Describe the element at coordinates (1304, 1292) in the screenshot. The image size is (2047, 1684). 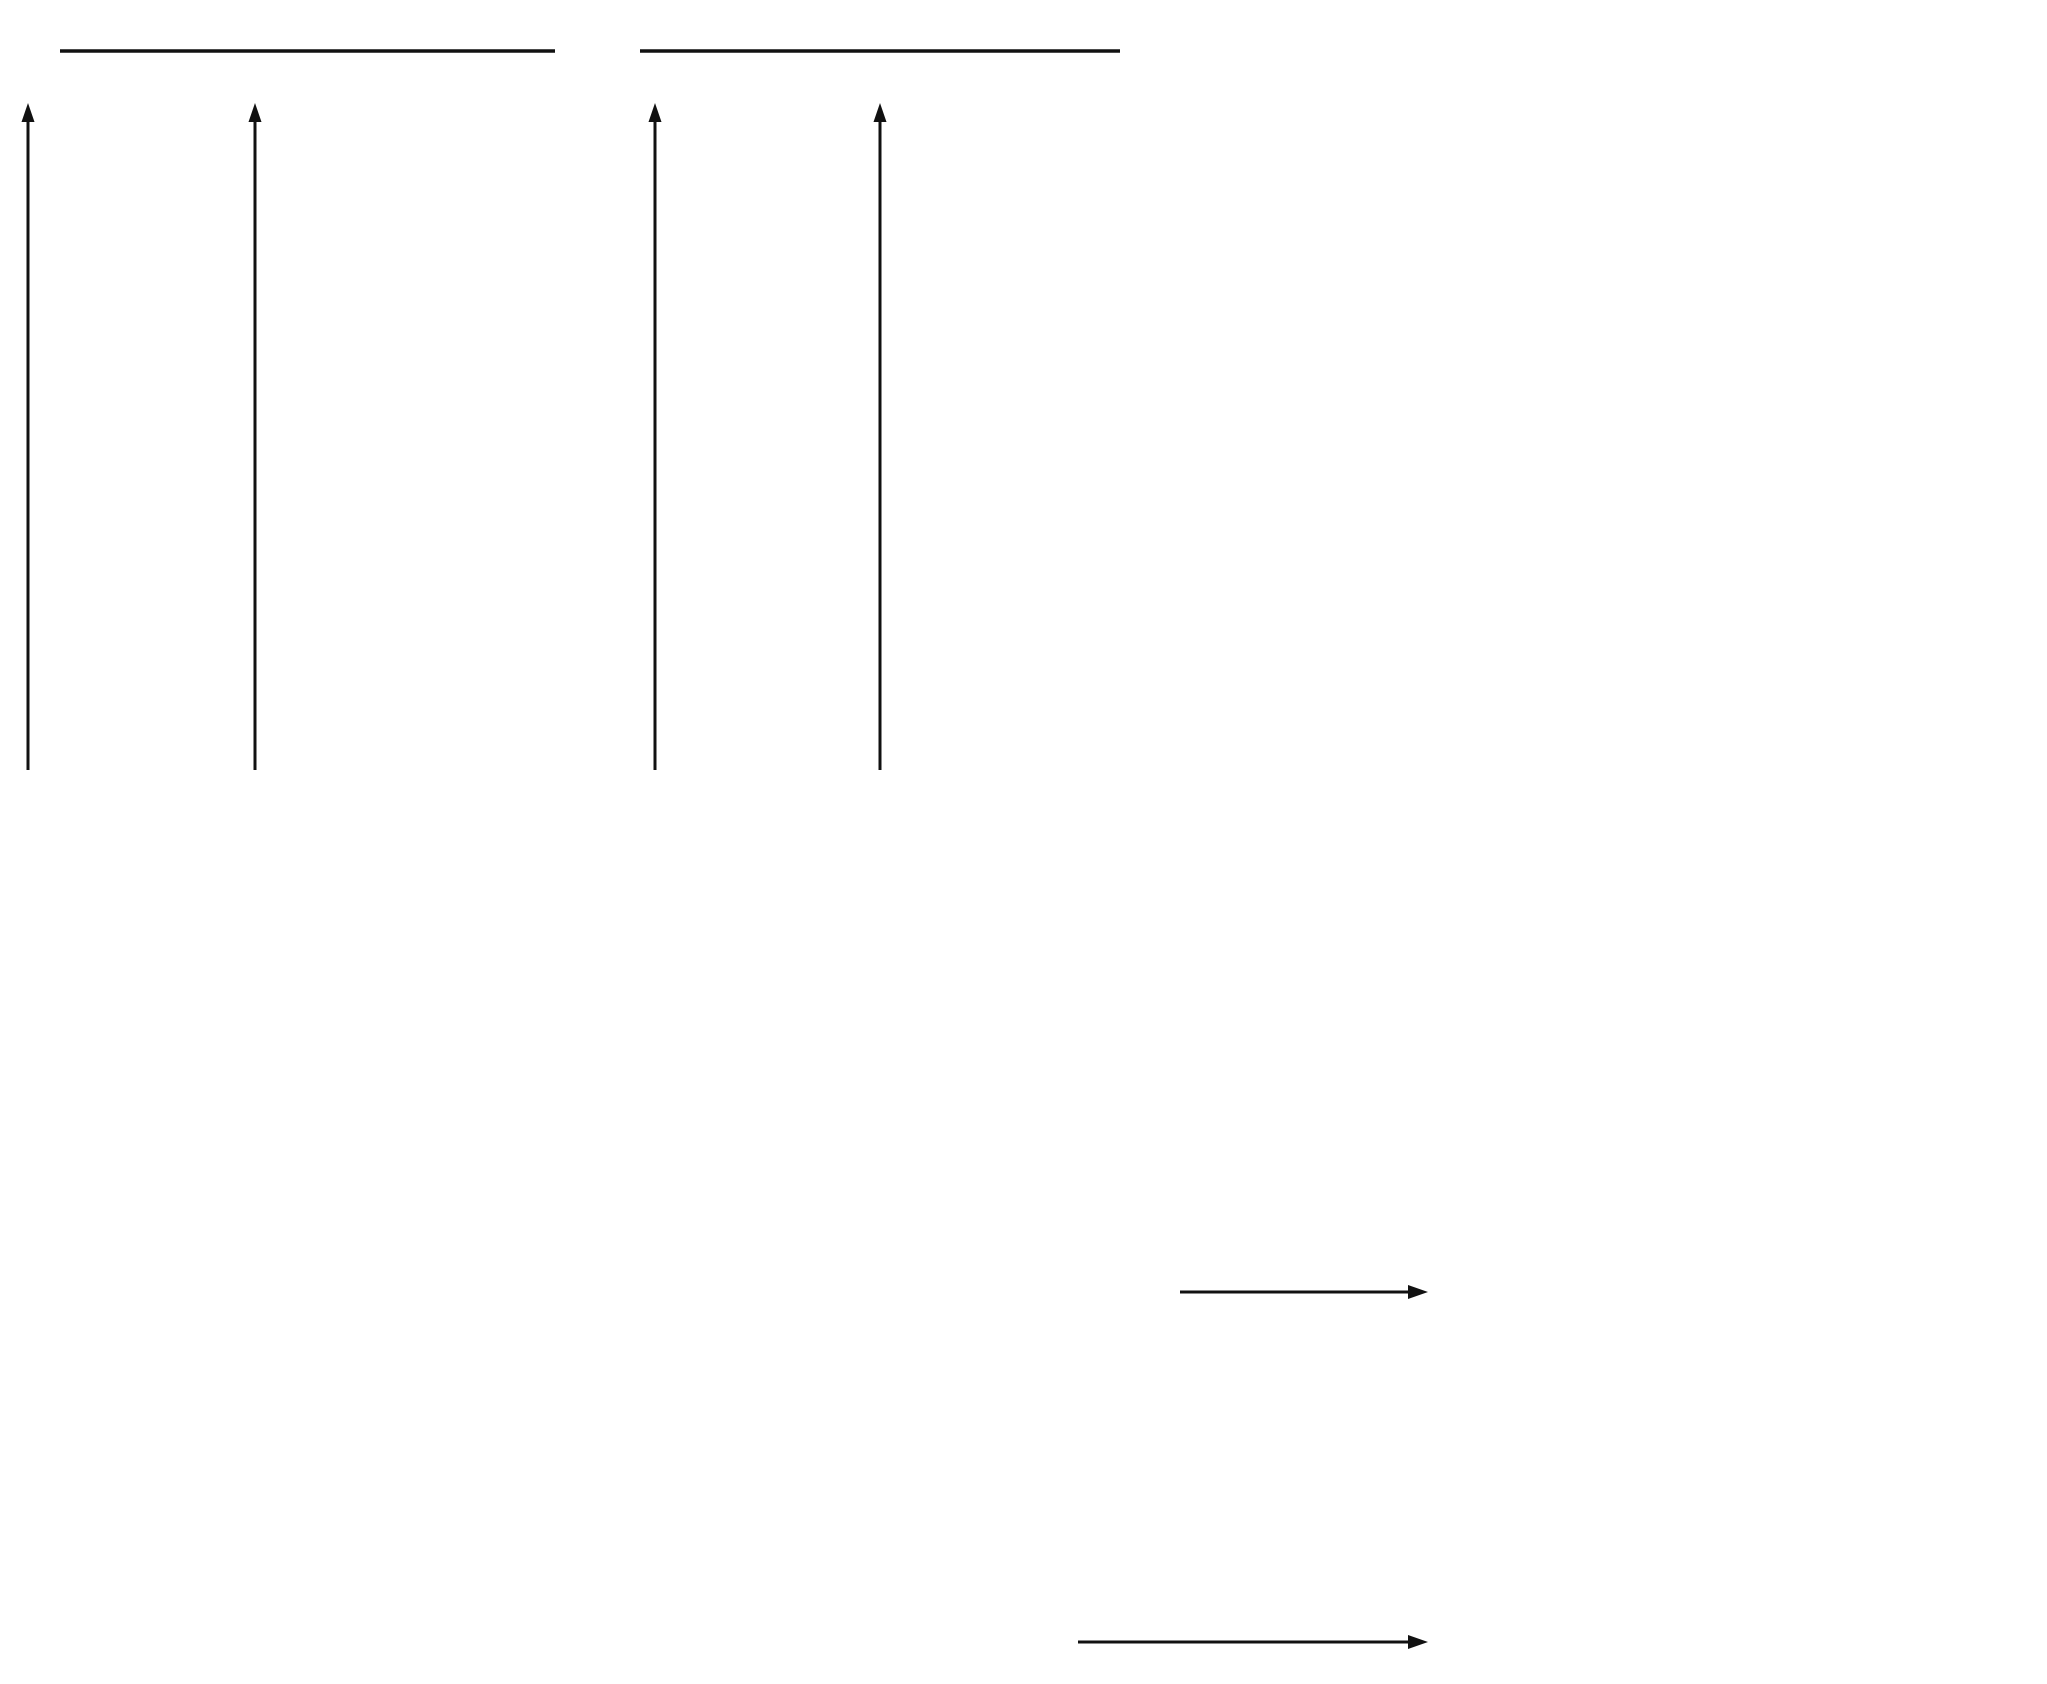
I see `cd27-axis-arrow` at that location.